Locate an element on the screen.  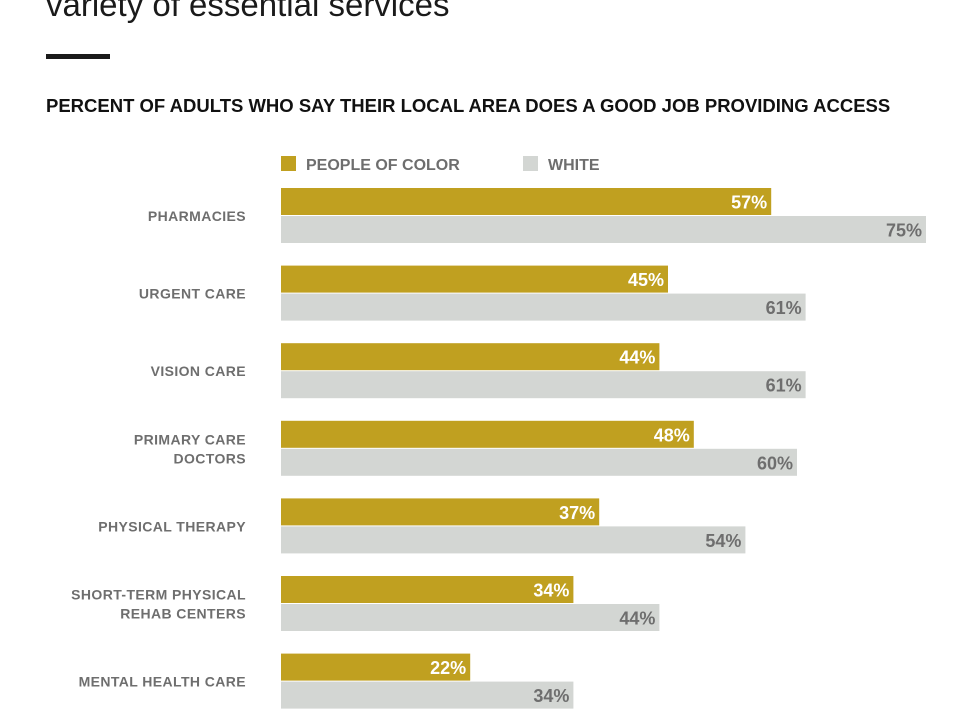
value-label-white-4: 60% is located at coordinates (775, 463).